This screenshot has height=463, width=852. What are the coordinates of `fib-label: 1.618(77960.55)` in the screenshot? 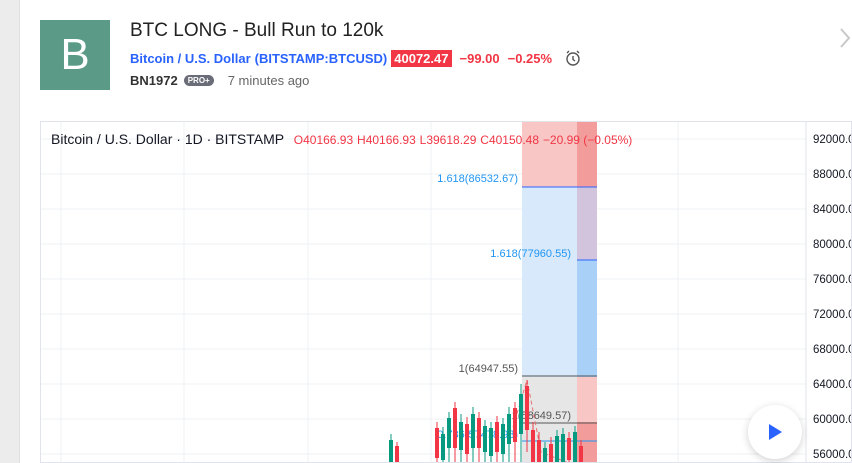 It's located at (530, 254).